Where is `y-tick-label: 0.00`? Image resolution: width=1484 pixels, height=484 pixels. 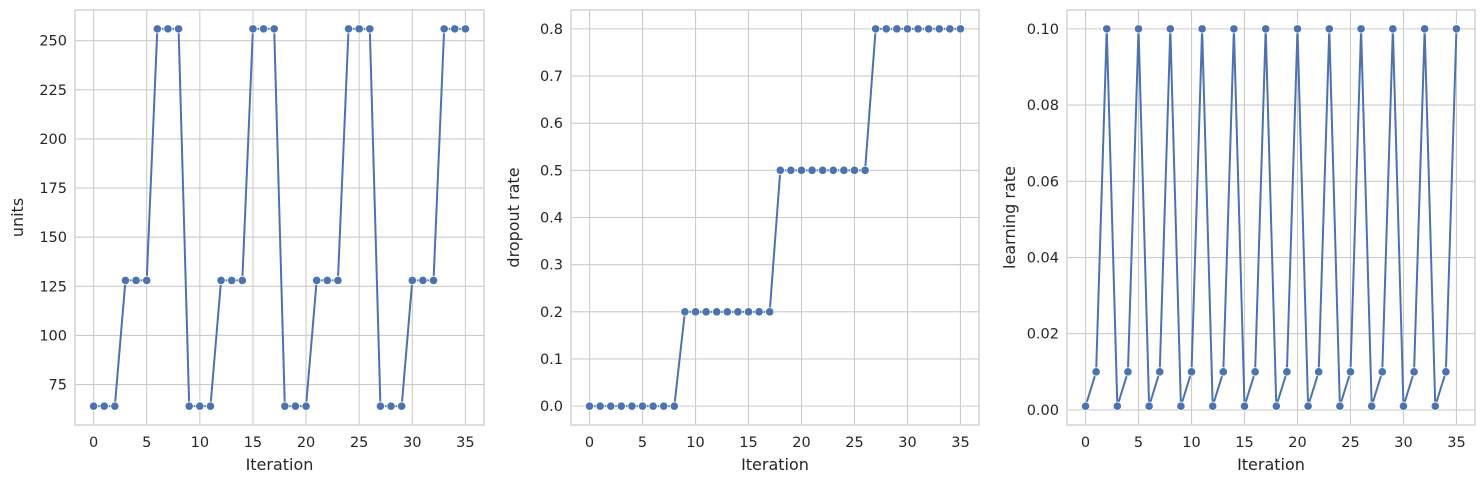
y-tick-label: 0.00 is located at coordinates (1043, 411).